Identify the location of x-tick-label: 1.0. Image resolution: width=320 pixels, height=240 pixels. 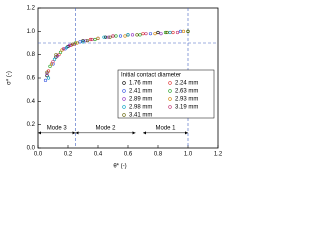
(188, 155).